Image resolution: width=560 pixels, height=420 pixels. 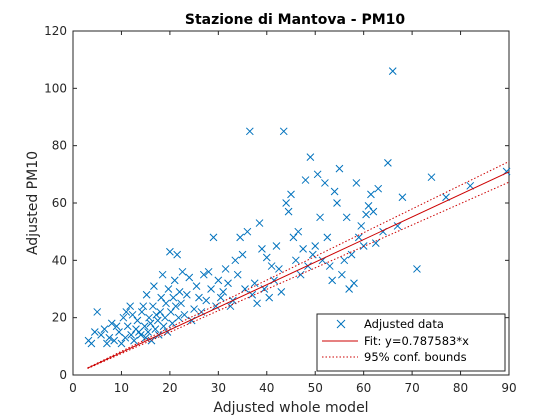 What do you see at coordinates (315, 388) in the screenshot?
I see `x-tick-label: 50` at bounding box center [315, 388].